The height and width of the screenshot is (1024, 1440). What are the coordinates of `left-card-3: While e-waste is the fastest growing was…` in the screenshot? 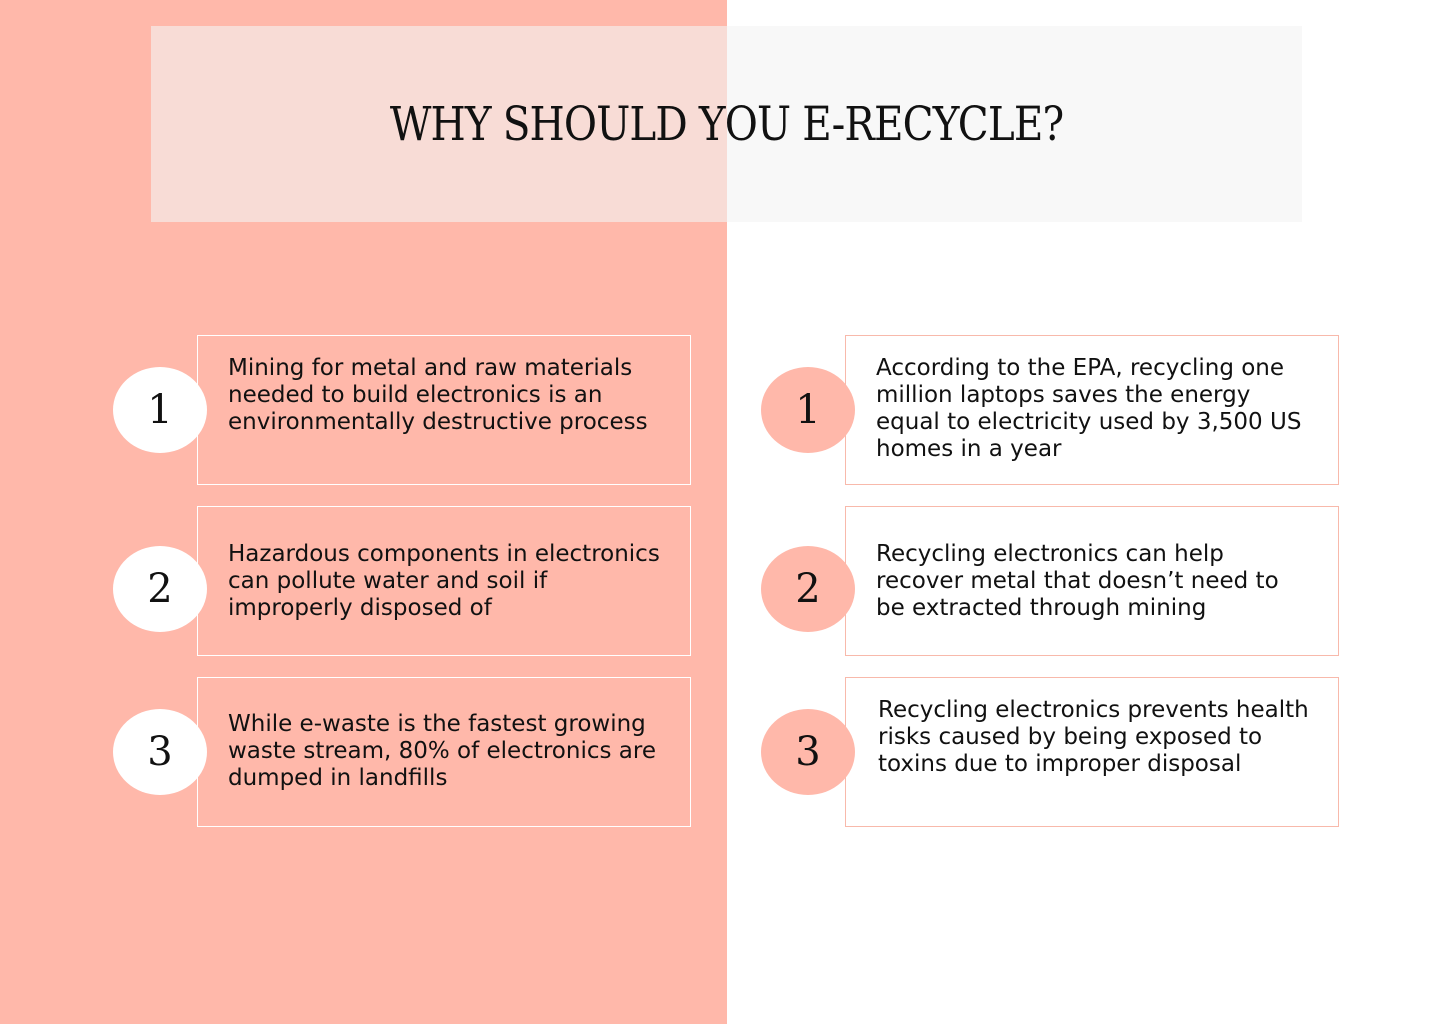 It's located at (444, 752).